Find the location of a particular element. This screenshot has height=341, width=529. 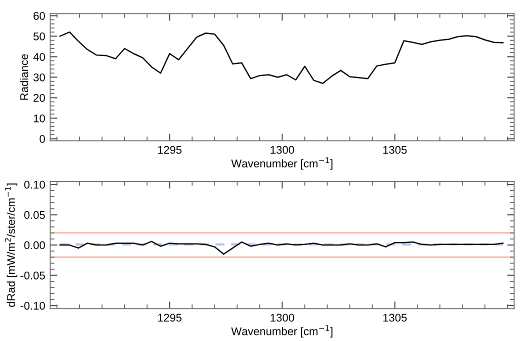

y-tick-label: 20 is located at coordinates (39, 98).